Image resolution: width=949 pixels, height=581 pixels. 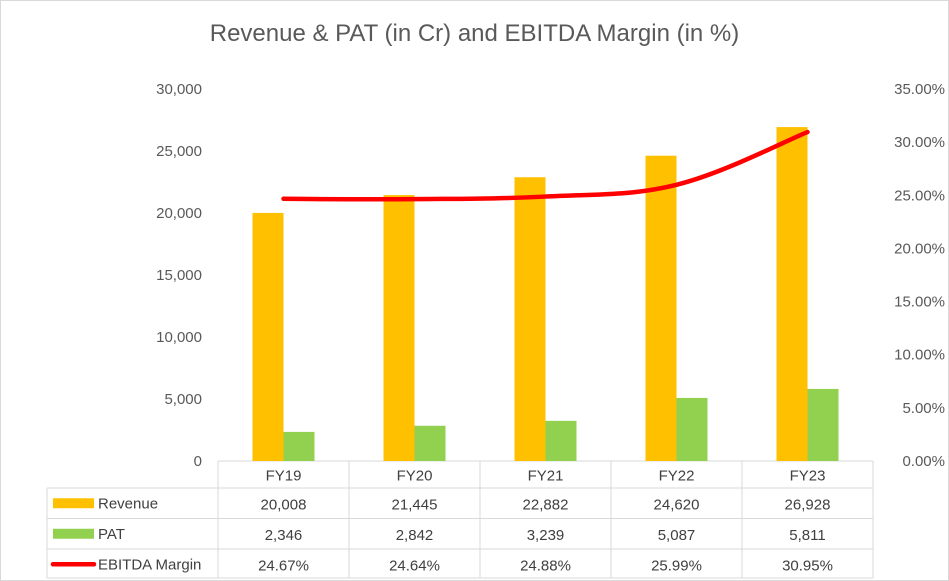 I want to click on right-axis-tick-label: 25.00%, so click(x=919, y=195).